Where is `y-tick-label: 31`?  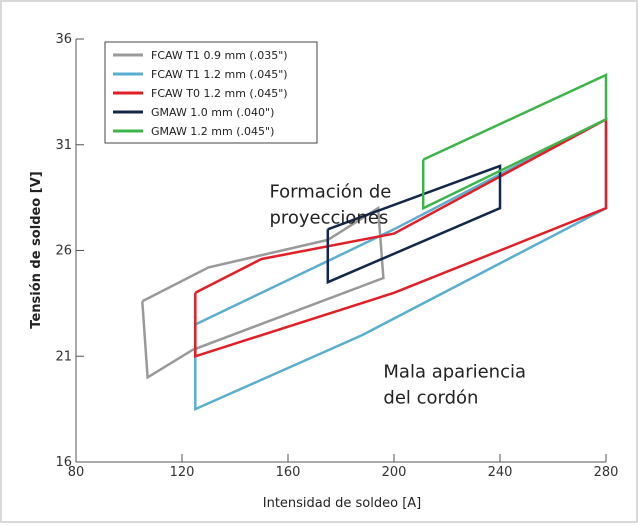
y-tick-label: 31 is located at coordinates (63, 145).